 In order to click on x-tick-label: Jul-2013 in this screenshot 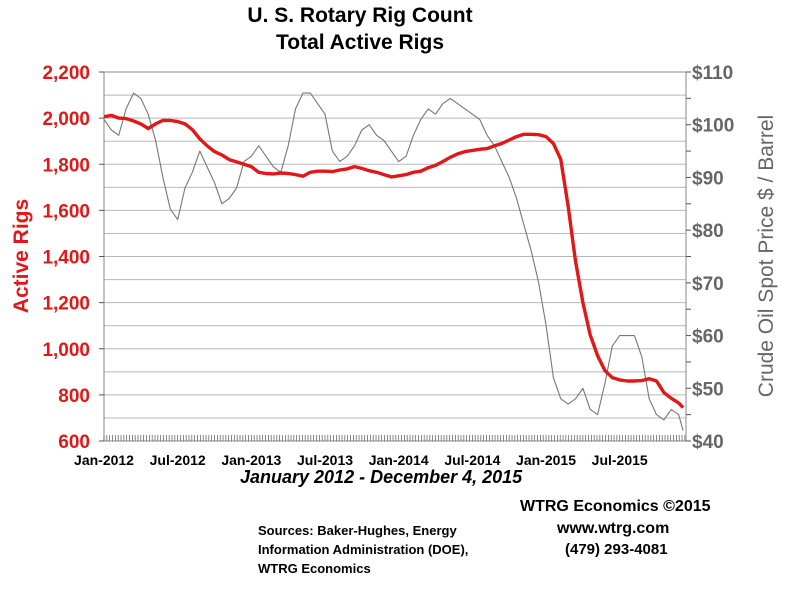, I will do `click(325, 460)`.